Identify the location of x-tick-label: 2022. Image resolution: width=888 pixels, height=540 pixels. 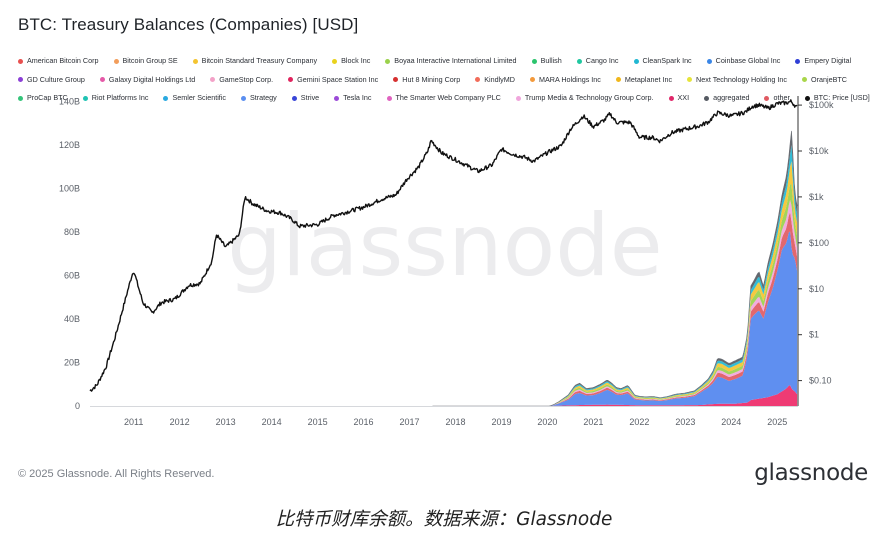
(639, 422).